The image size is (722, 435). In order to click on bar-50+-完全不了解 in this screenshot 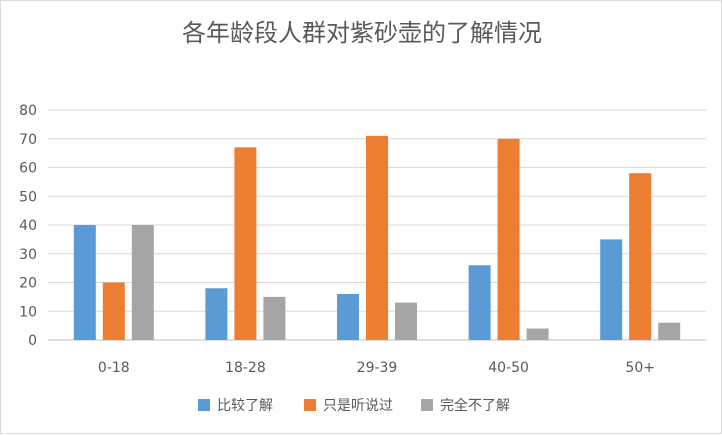, I will do `click(669, 331)`.